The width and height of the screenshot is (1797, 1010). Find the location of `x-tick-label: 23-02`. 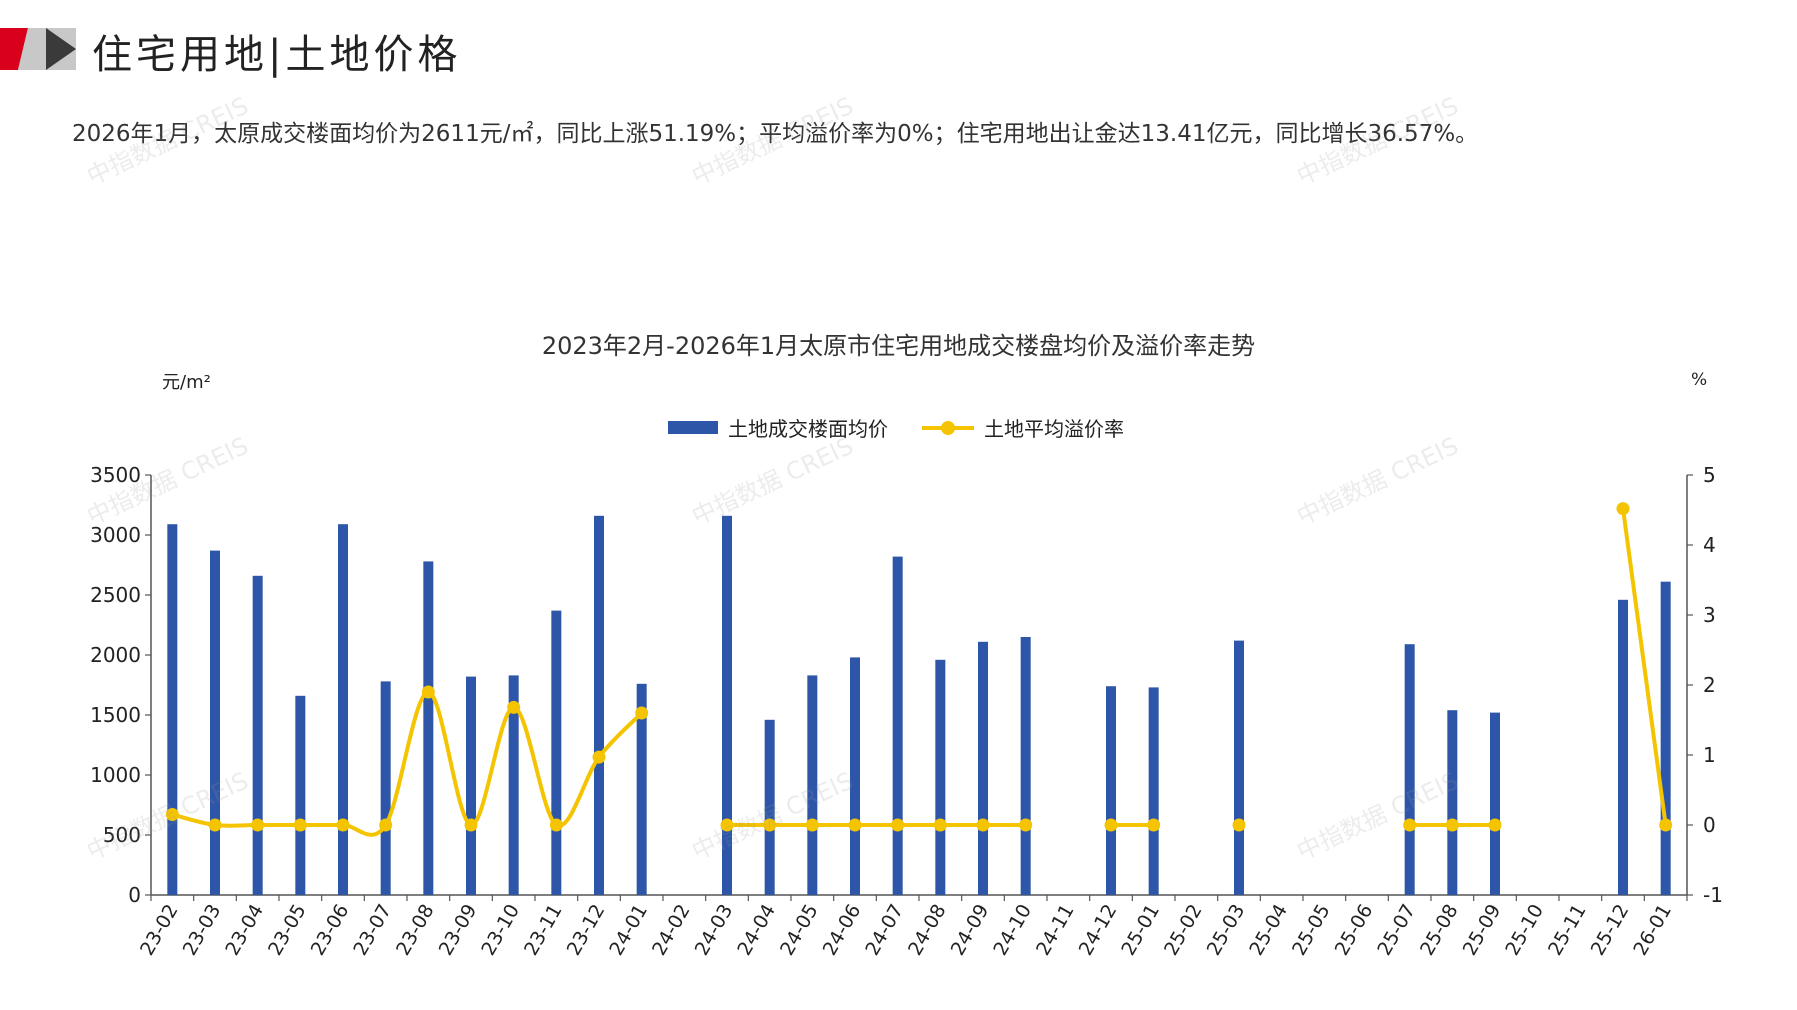

x-tick-label: 23-02 is located at coordinates (159, 930).